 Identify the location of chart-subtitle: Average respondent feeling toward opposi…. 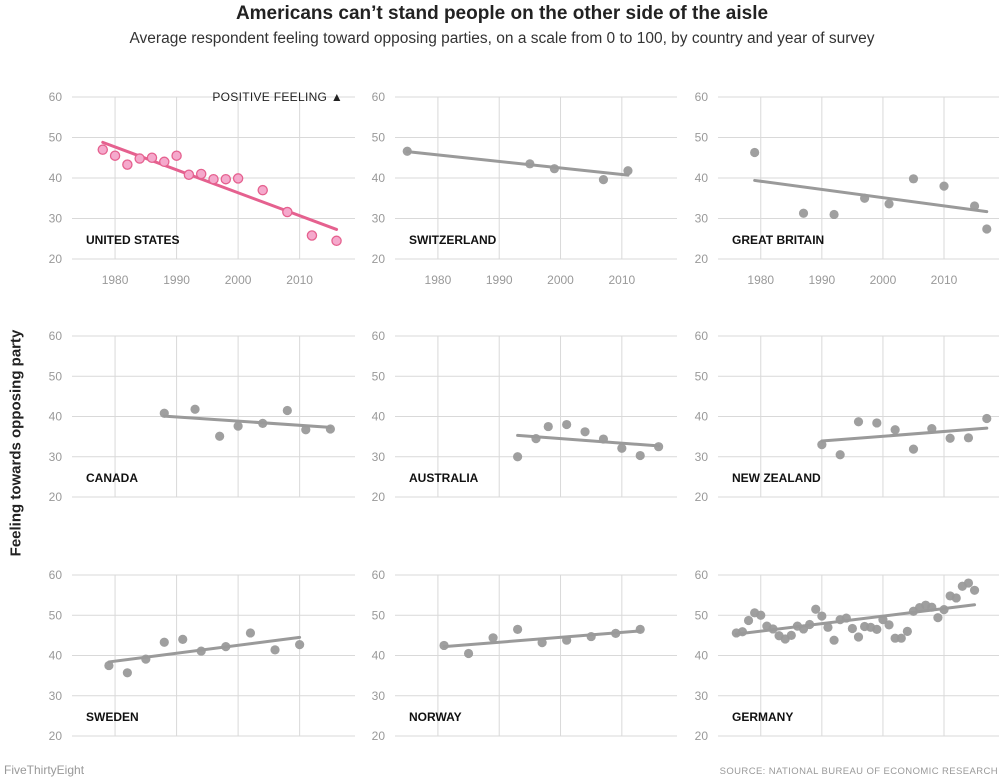
(502, 38).